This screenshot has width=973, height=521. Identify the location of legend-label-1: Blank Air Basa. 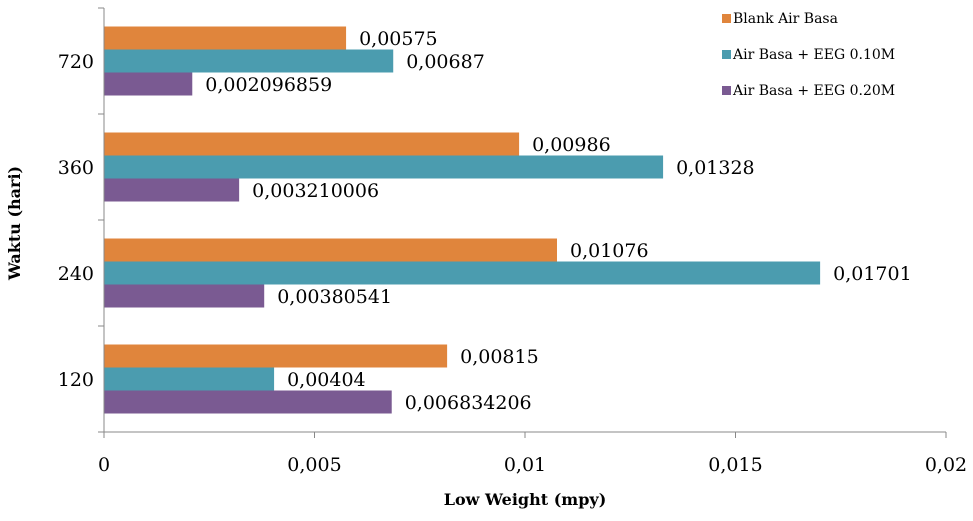
(785, 19).